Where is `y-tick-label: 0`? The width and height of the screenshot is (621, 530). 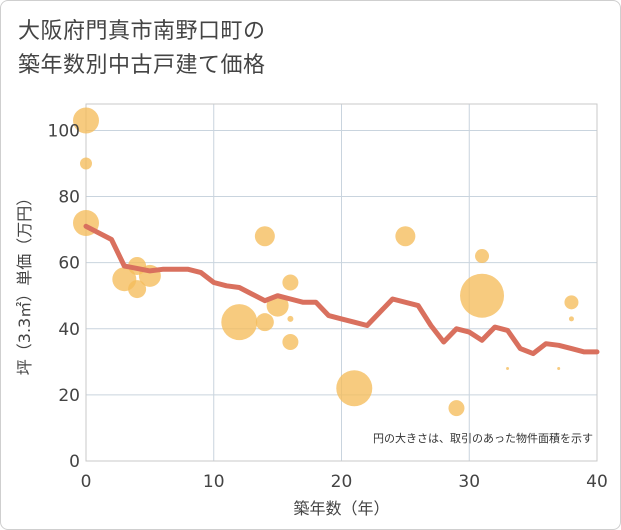
y-tick-label: 0 is located at coordinates (74, 462).